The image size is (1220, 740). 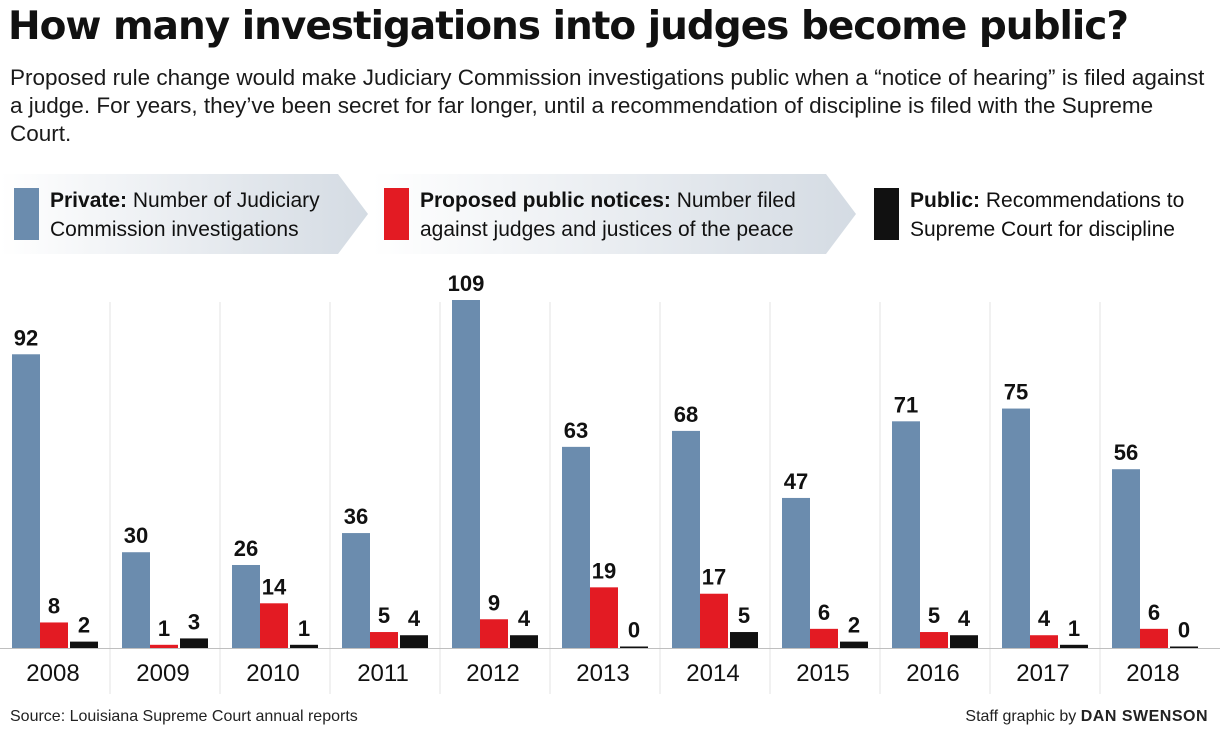 What do you see at coordinates (1074, 628) in the screenshot?
I see `data-label-public-2017: 1` at bounding box center [1074, 628].